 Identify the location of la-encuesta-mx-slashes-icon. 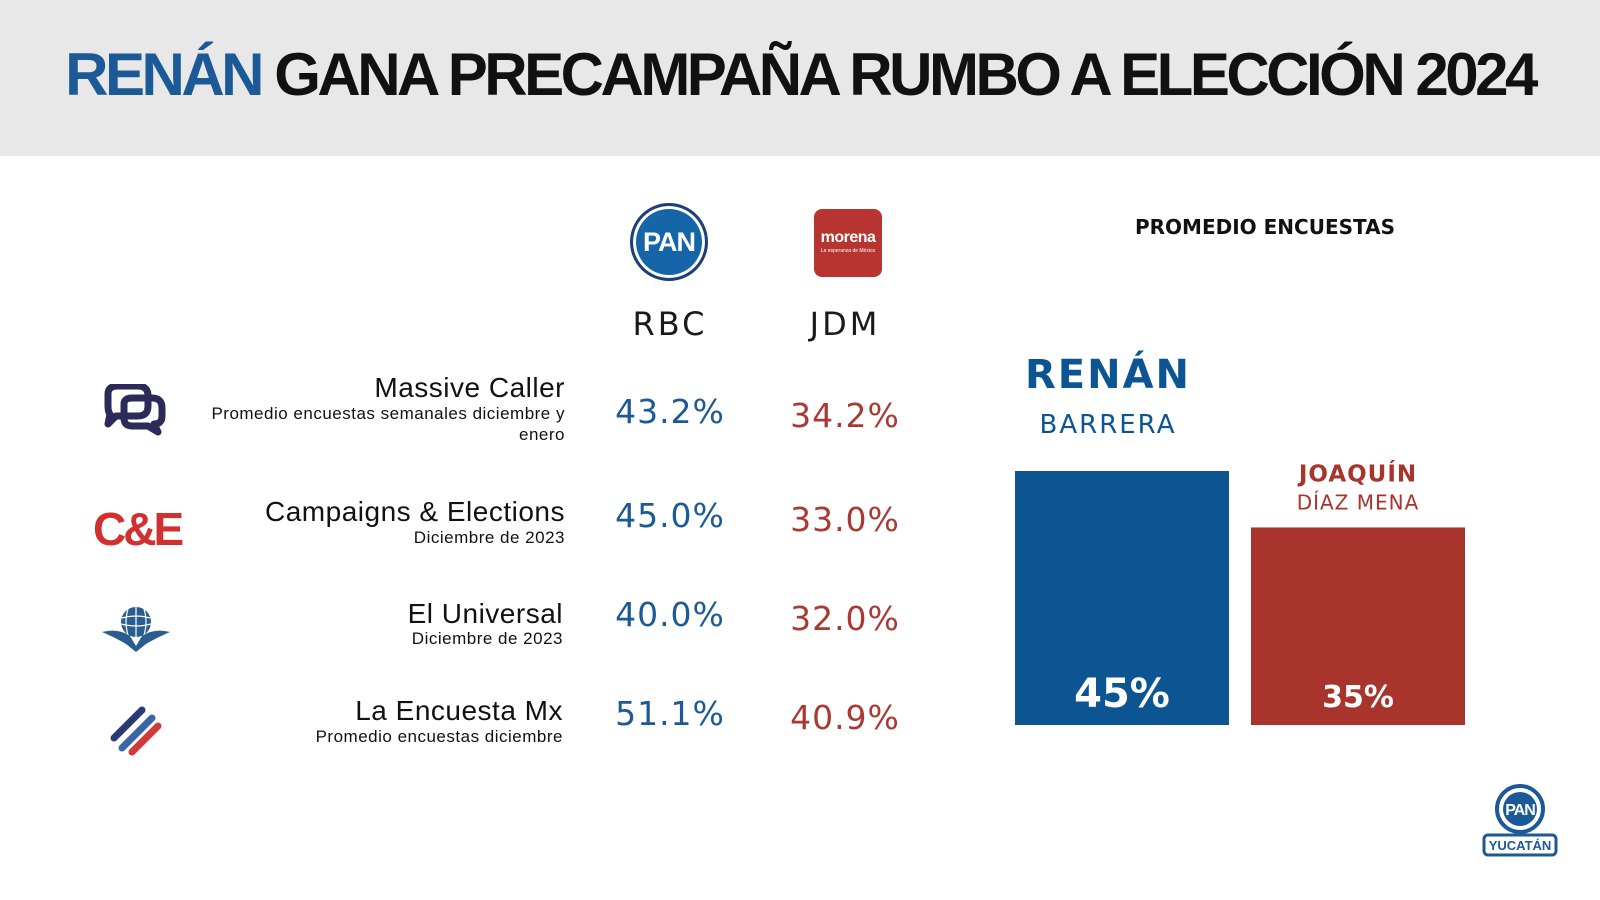
(136, 731).